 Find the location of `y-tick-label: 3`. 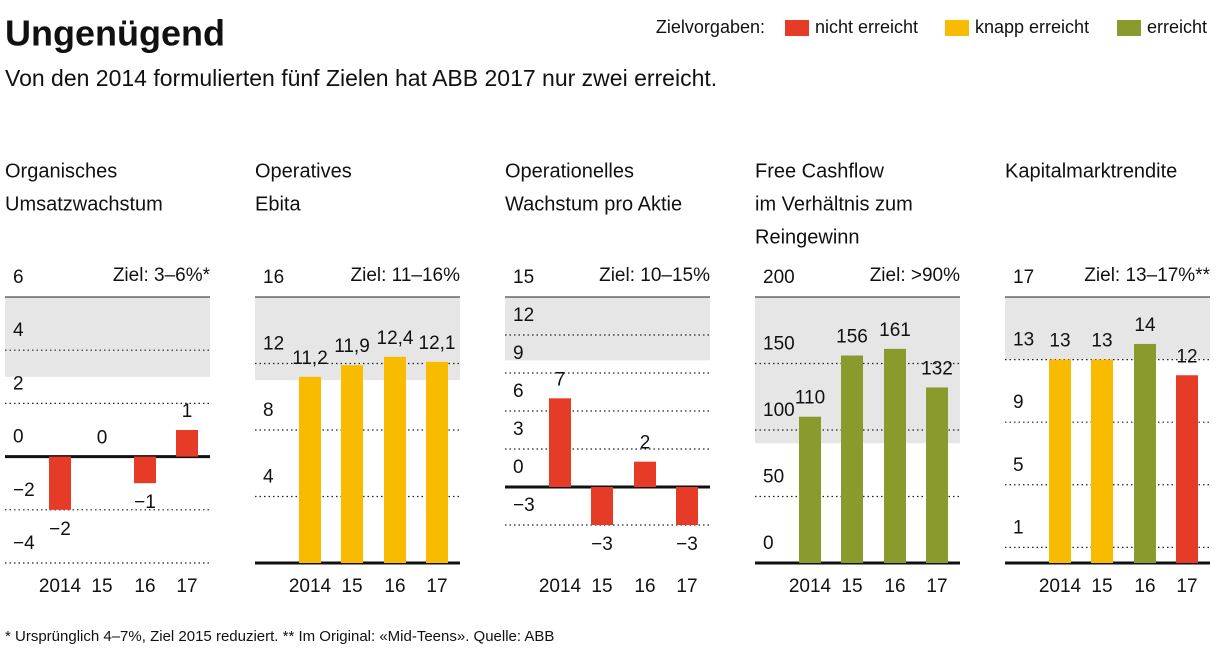

y-tick-label: 3 is located at coordinates (518, 429).